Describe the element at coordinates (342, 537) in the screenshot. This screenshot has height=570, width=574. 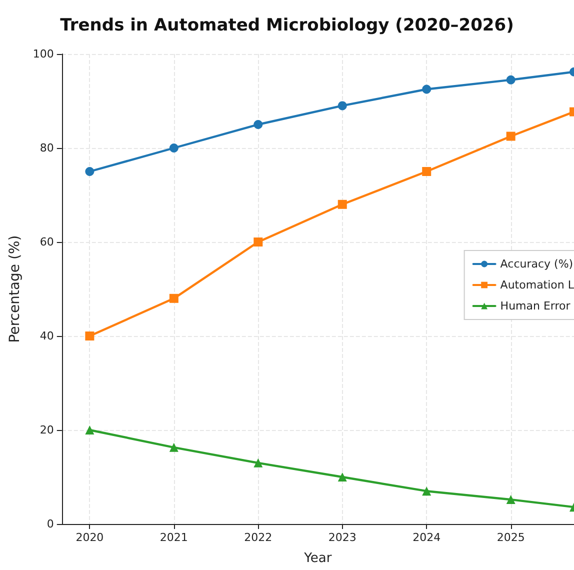
I see `x-tick-label: 2023` at that location.